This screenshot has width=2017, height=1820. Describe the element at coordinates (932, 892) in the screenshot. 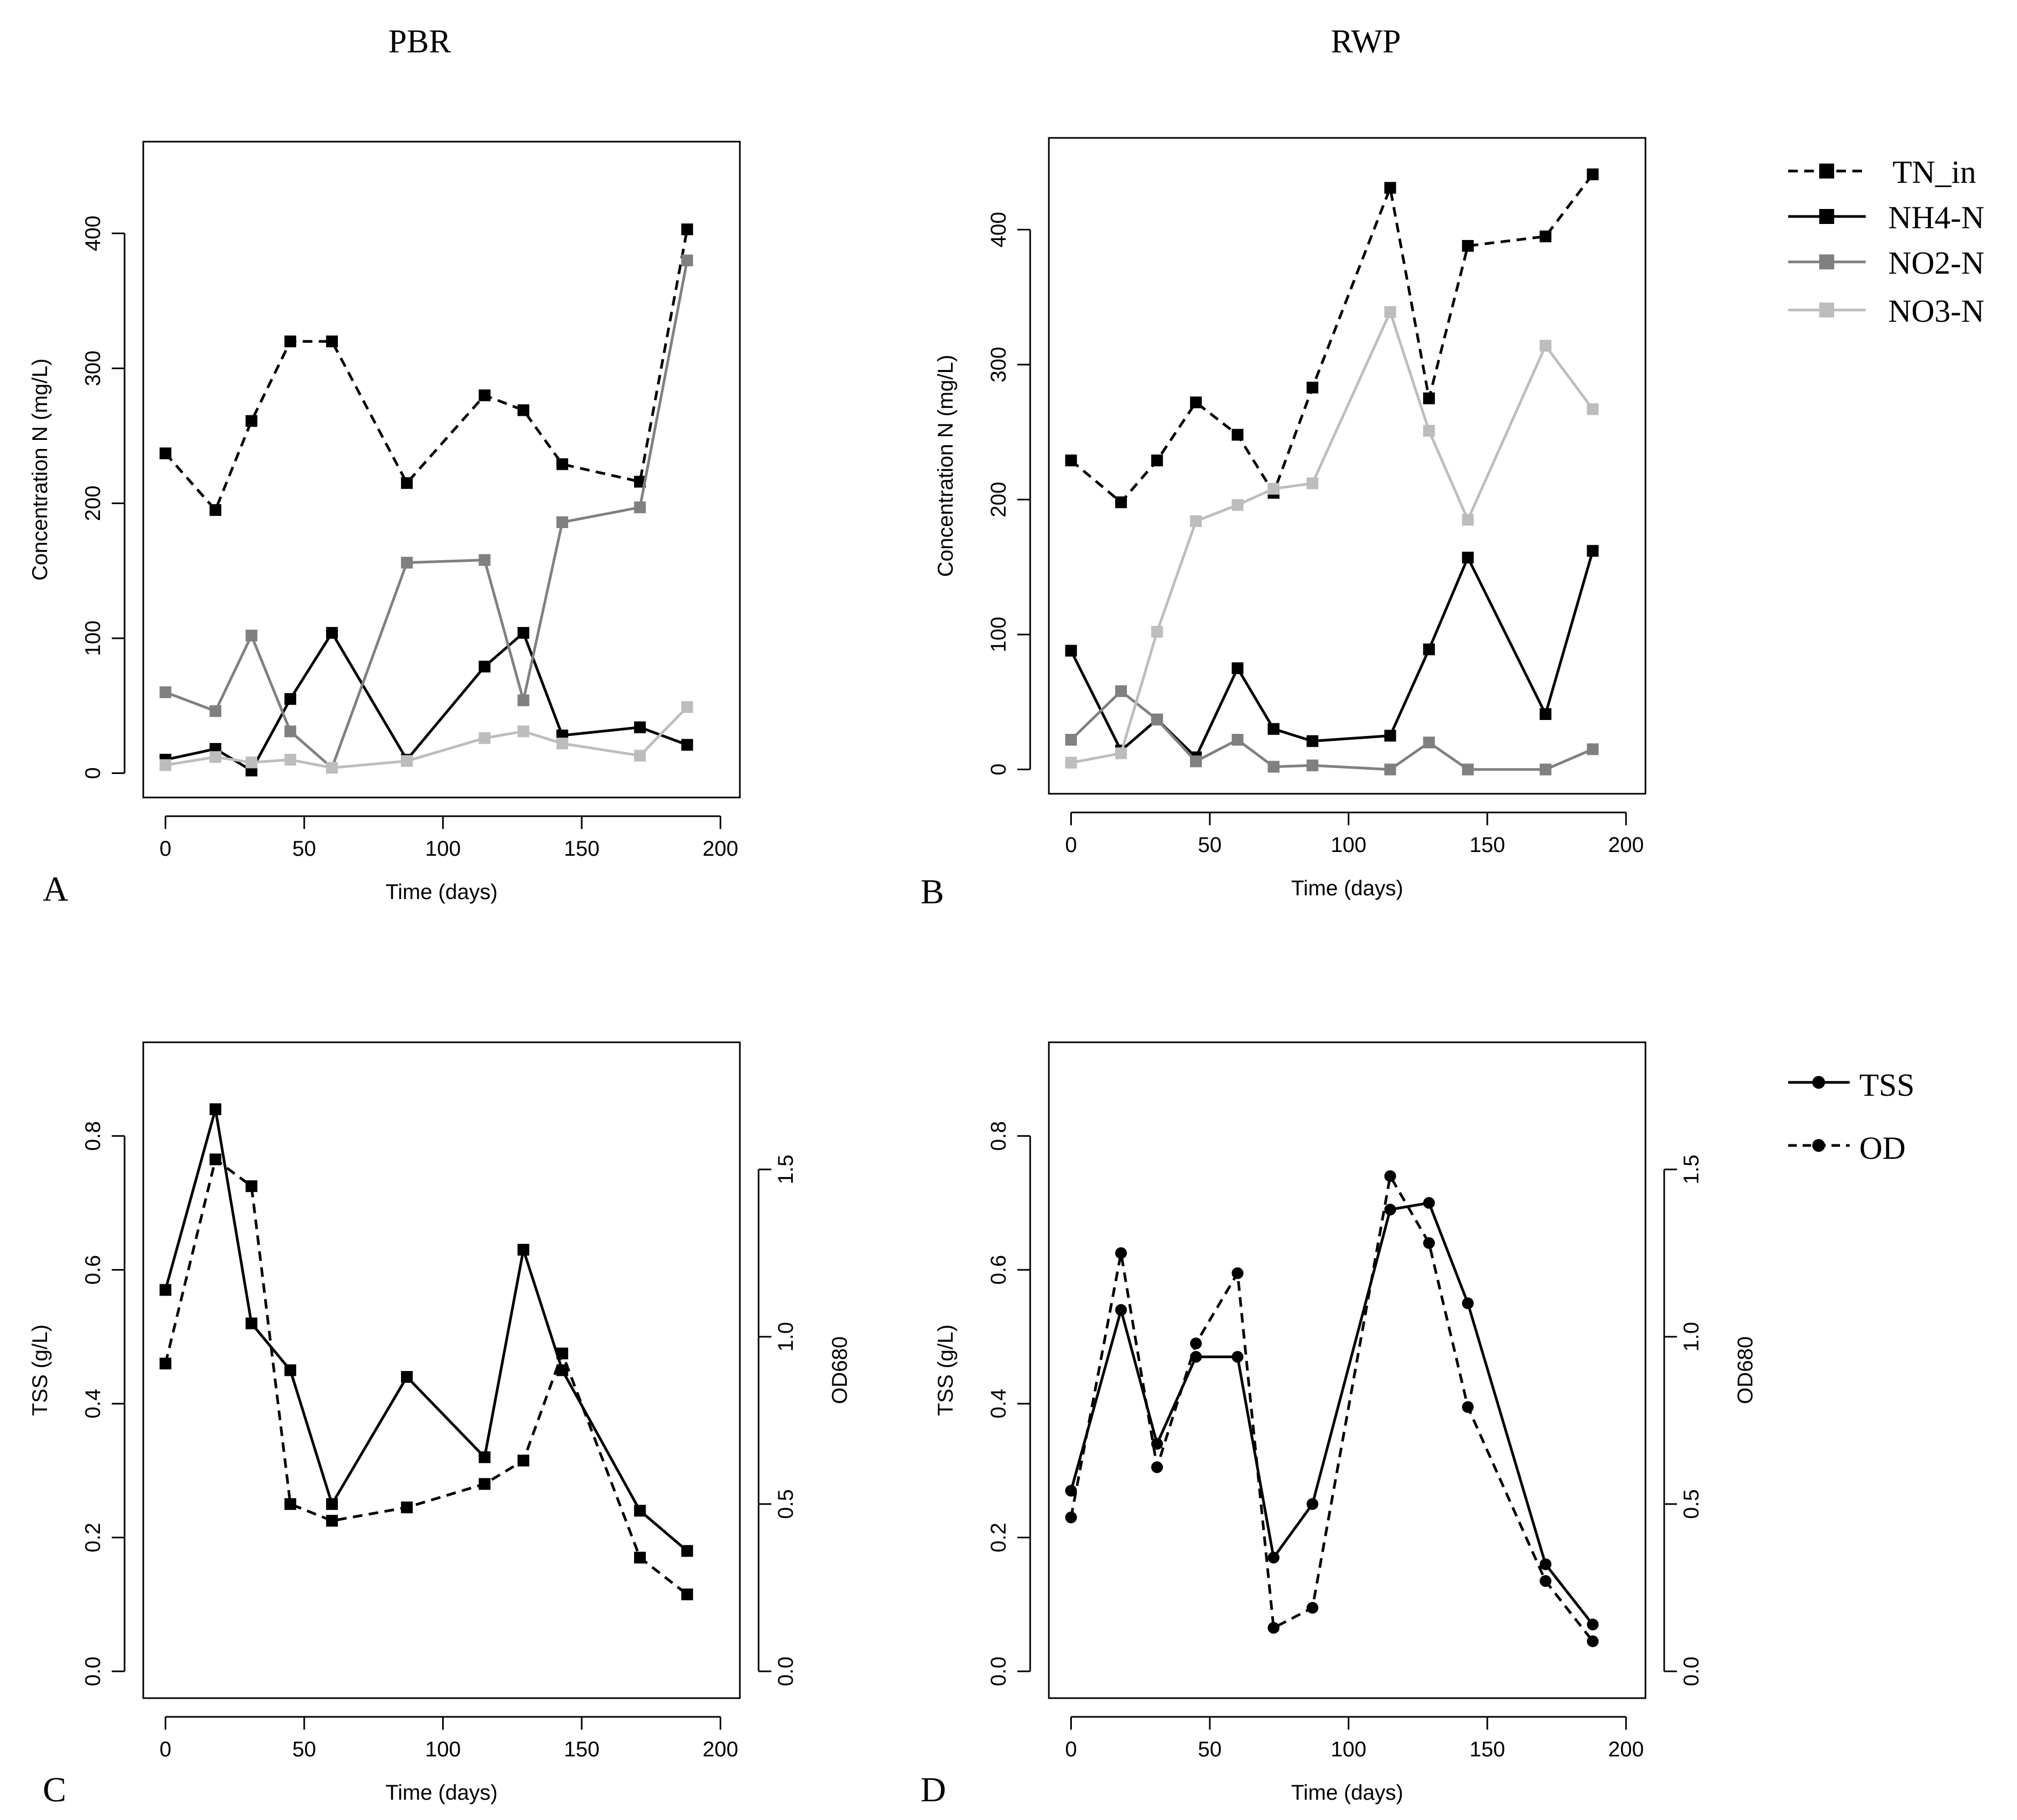

I see `panel-letter-b: B` at that location.